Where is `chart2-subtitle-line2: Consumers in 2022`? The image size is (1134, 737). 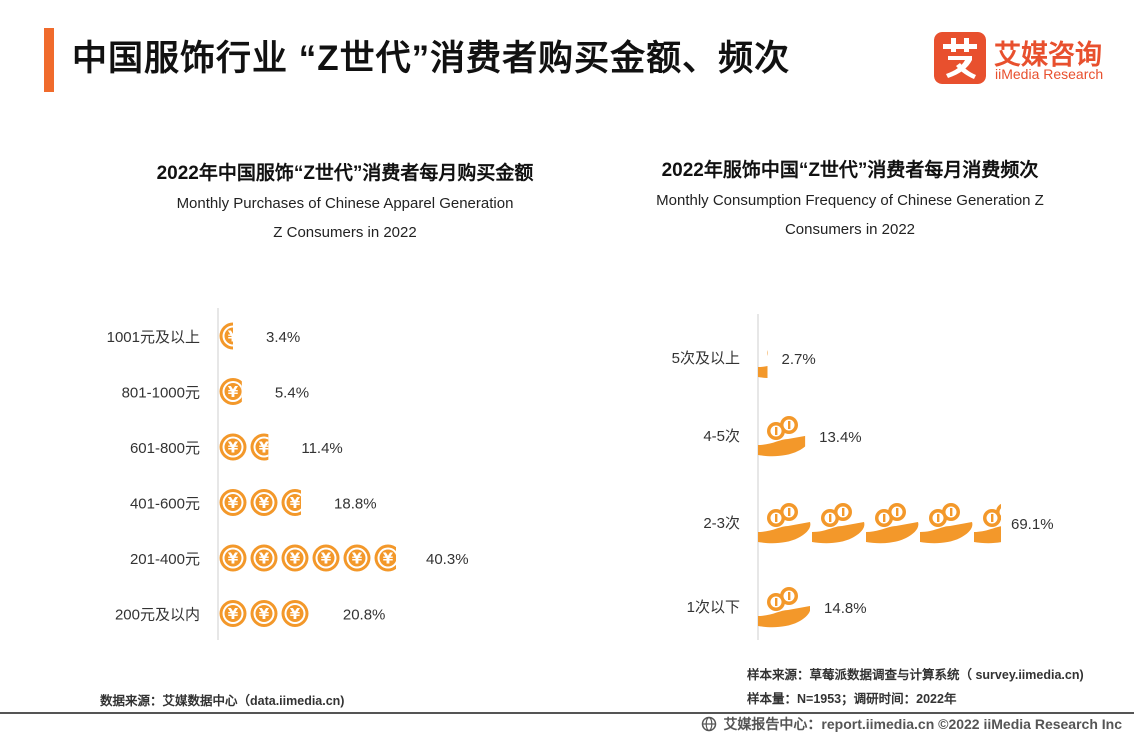 chart2-subtitle-line2: Consumers in 2022 is located at coordinates (850, 229).